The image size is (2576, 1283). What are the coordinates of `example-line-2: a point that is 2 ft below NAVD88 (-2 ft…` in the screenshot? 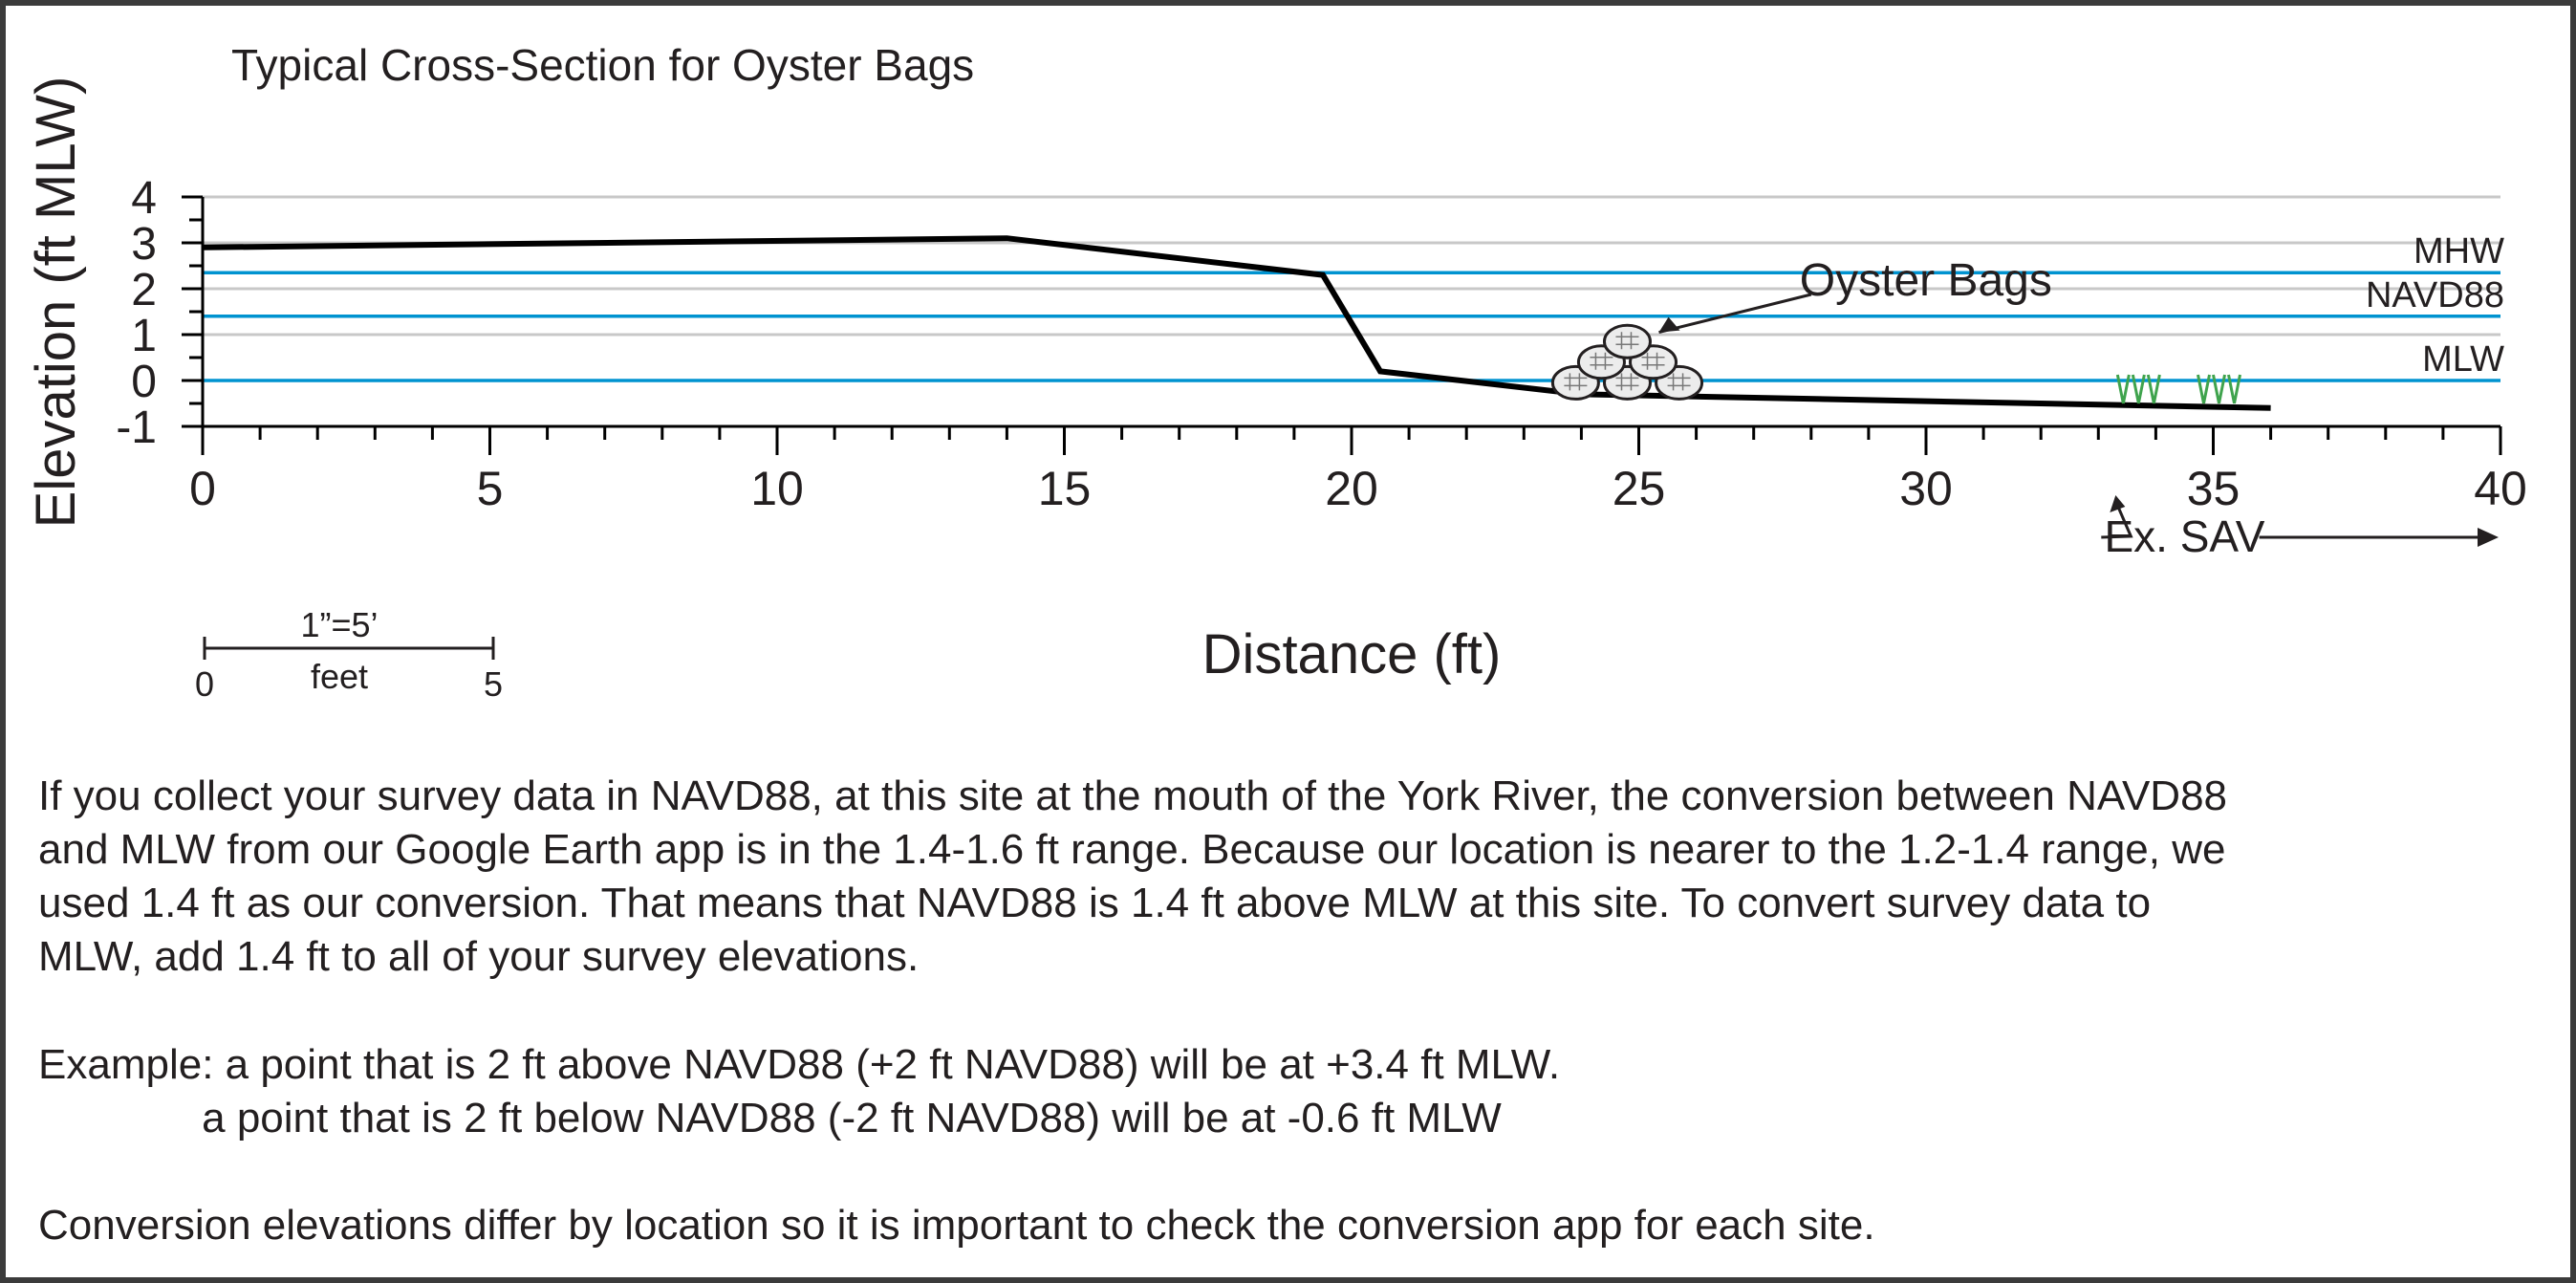 It's located at (770, 1118).